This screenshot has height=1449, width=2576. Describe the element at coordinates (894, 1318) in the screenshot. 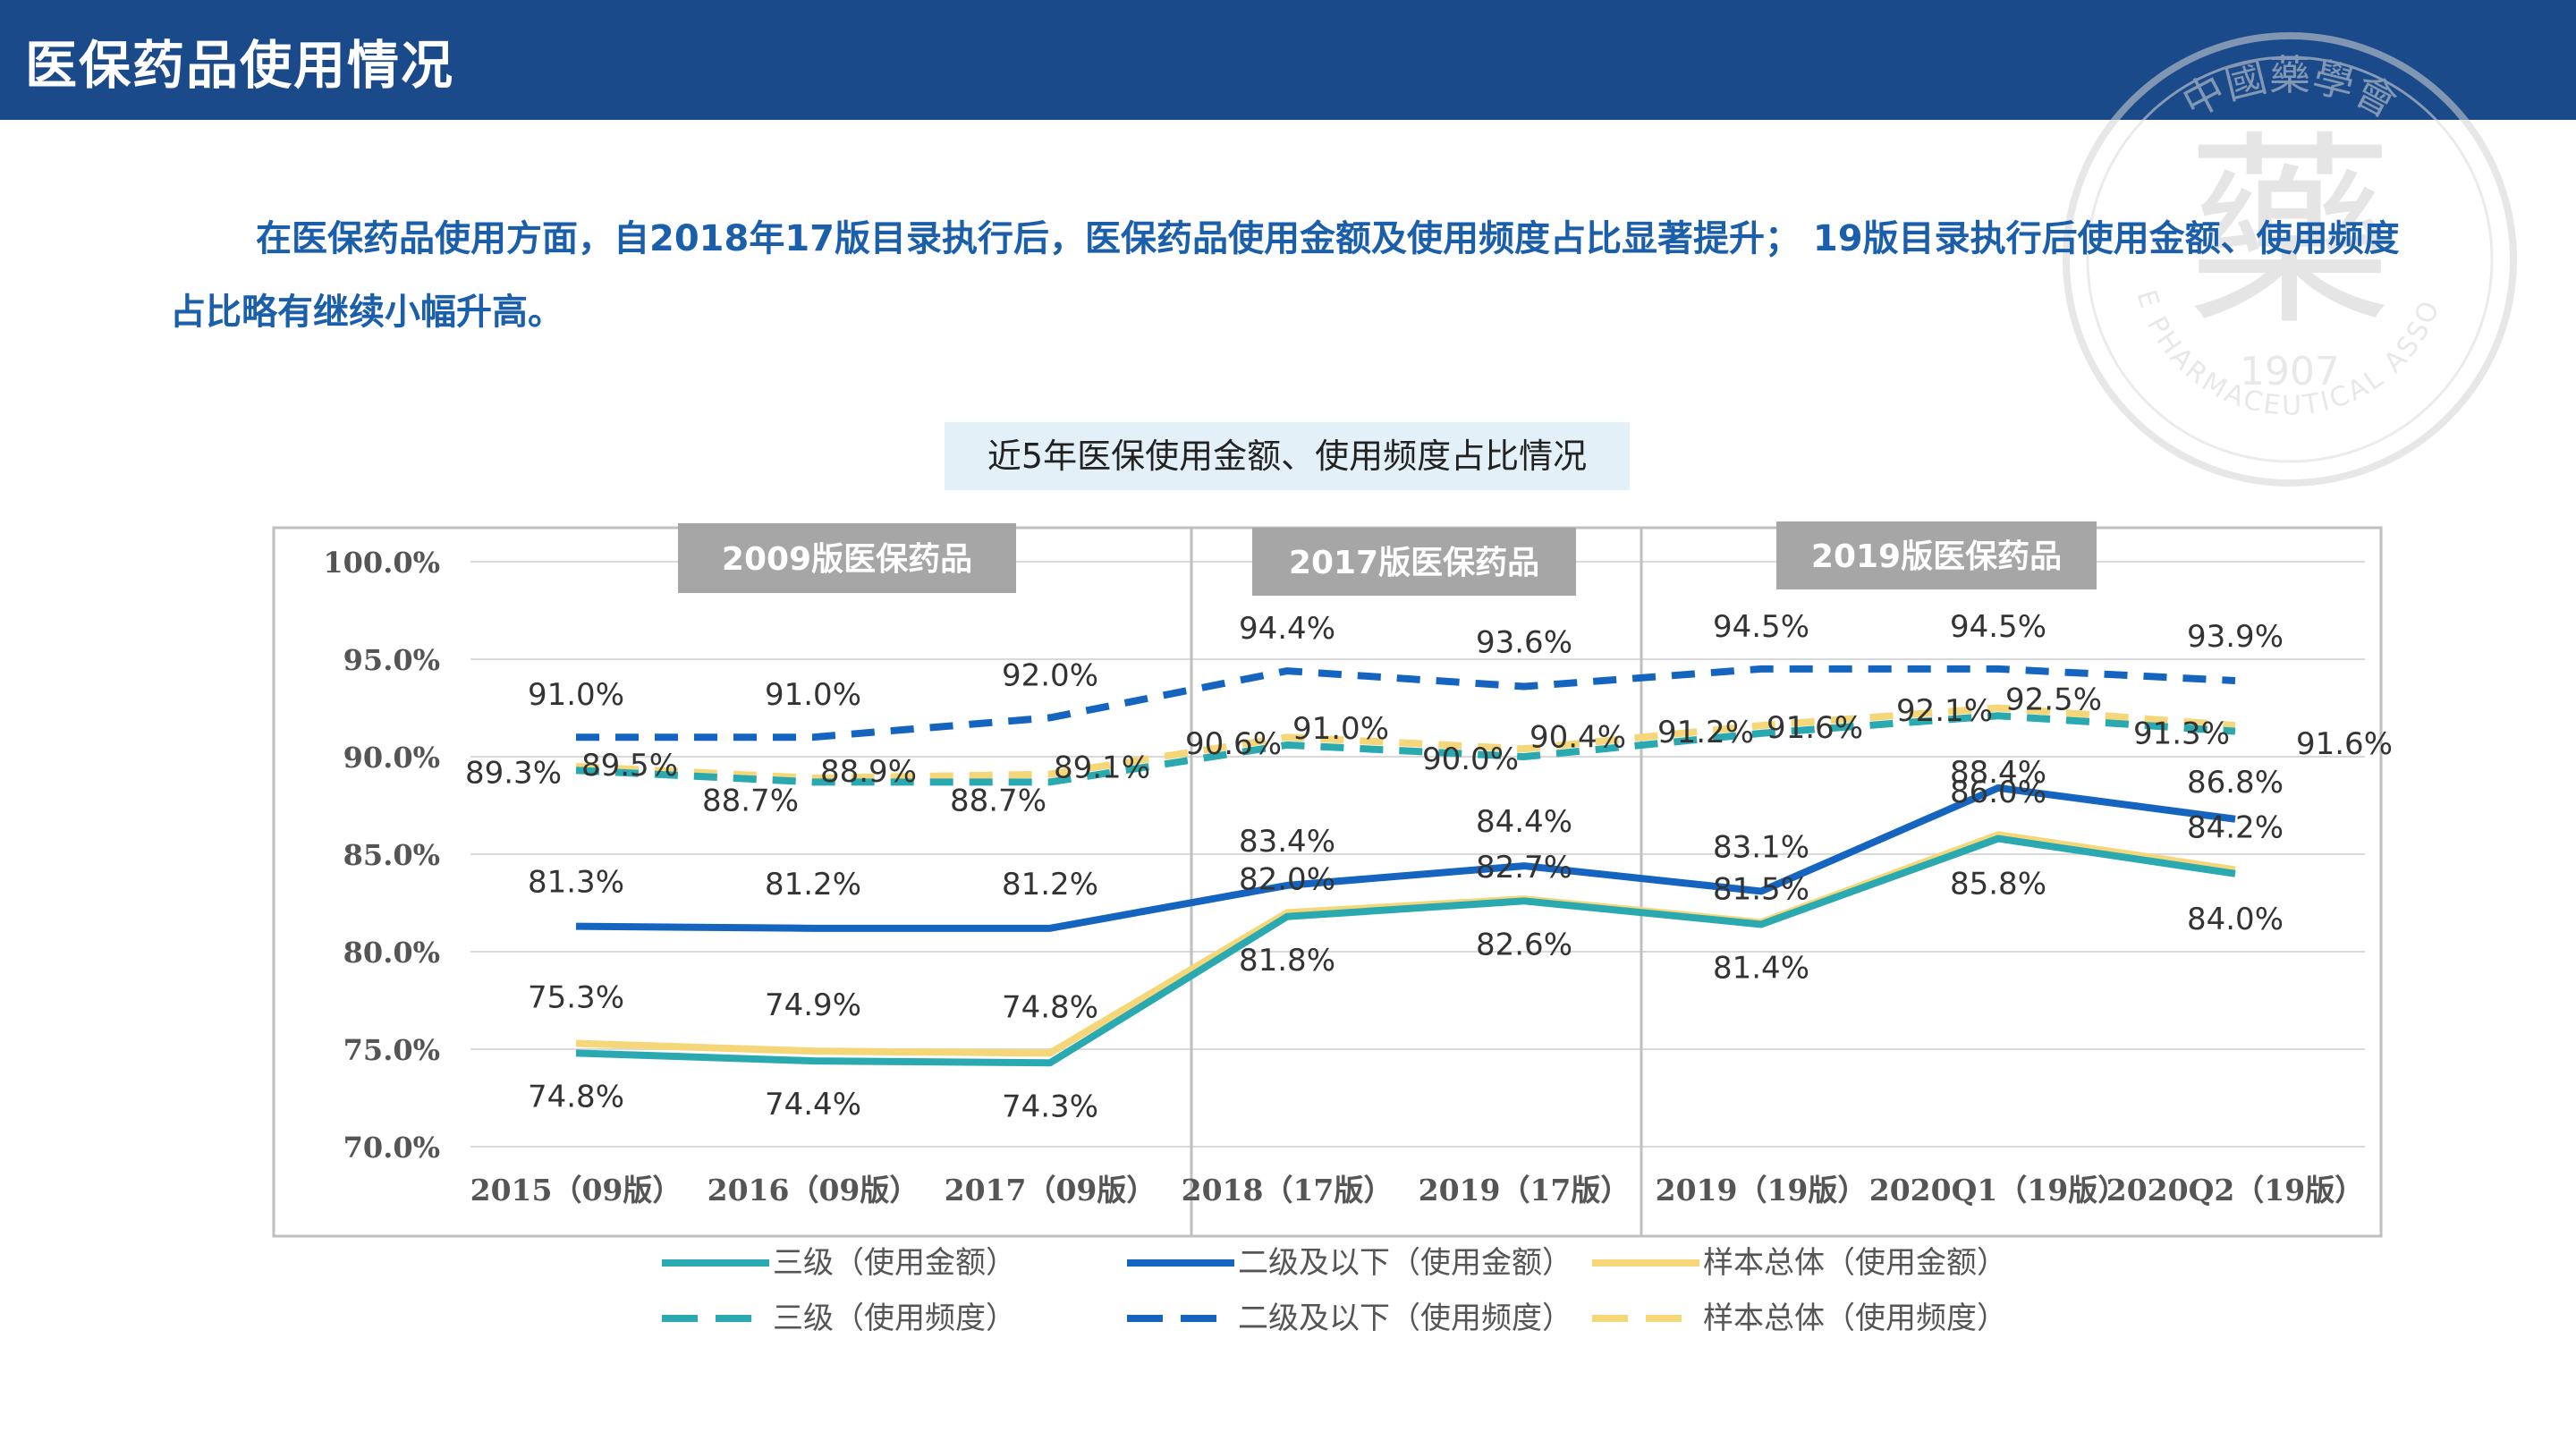

I see `legend-label: 三级（使用频度）` at that location.